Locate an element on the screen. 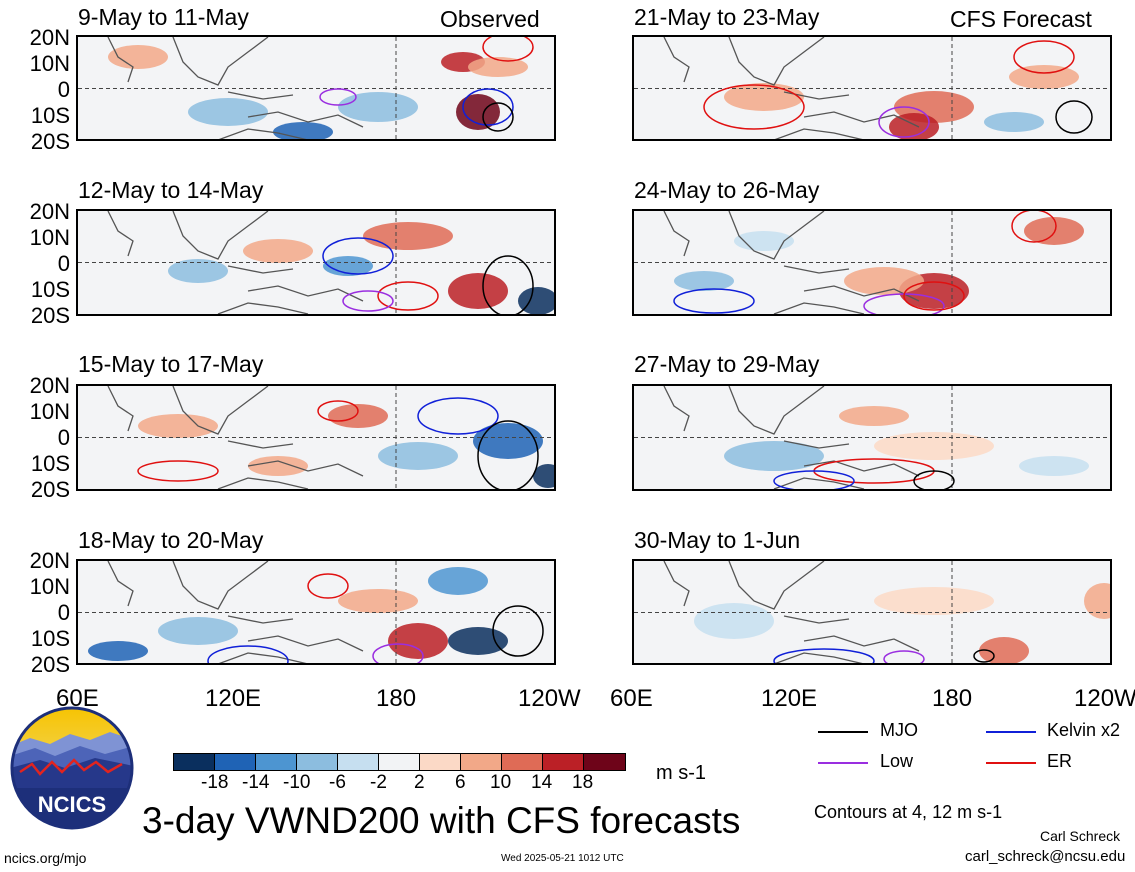 The image size is (1135, 872). panel-title: 27-May to 29-May is located at coordinates (727, 364).